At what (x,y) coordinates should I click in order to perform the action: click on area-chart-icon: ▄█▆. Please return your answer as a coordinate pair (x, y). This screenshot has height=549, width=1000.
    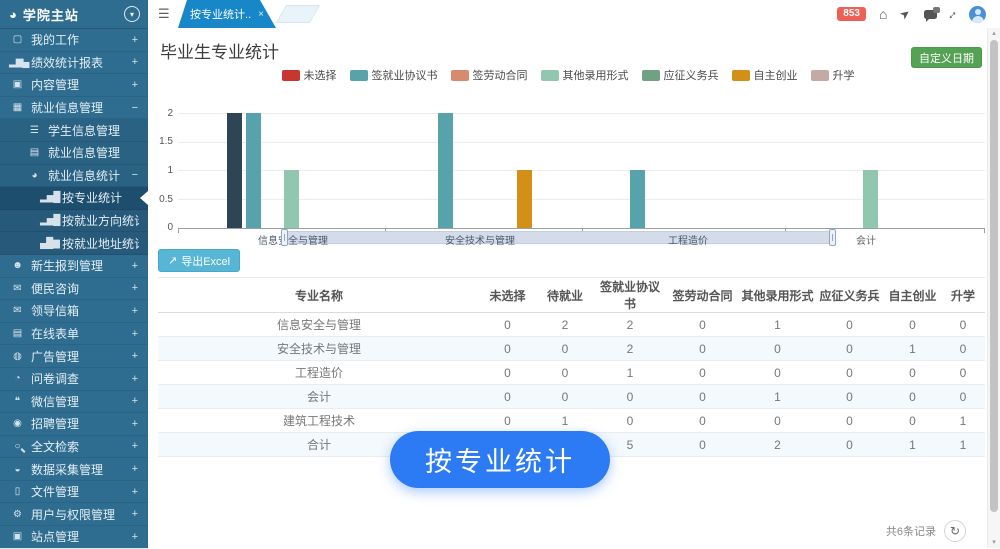
    Looking at the image, I should click on (50, 243).